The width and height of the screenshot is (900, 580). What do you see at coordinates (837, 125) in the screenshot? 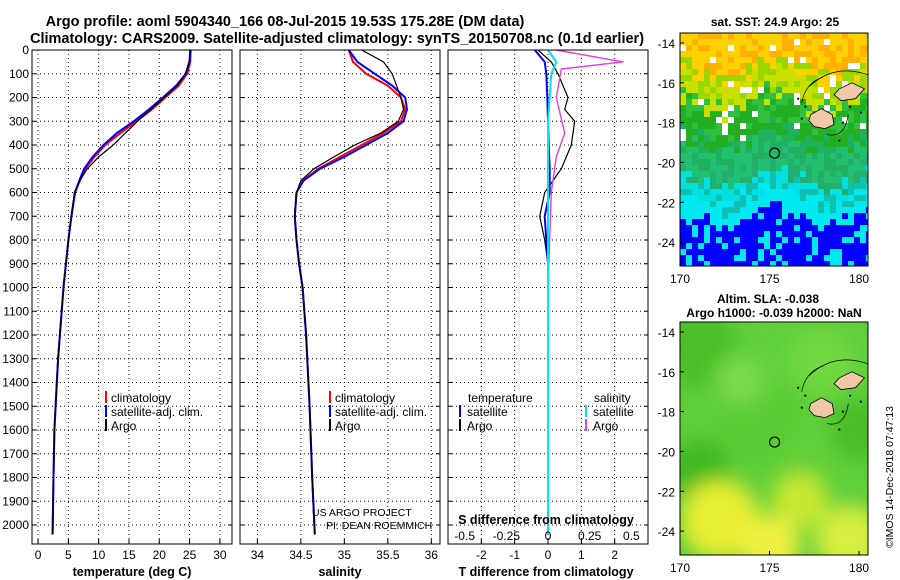
I see `reef-line` at bounding box center [837, 125].